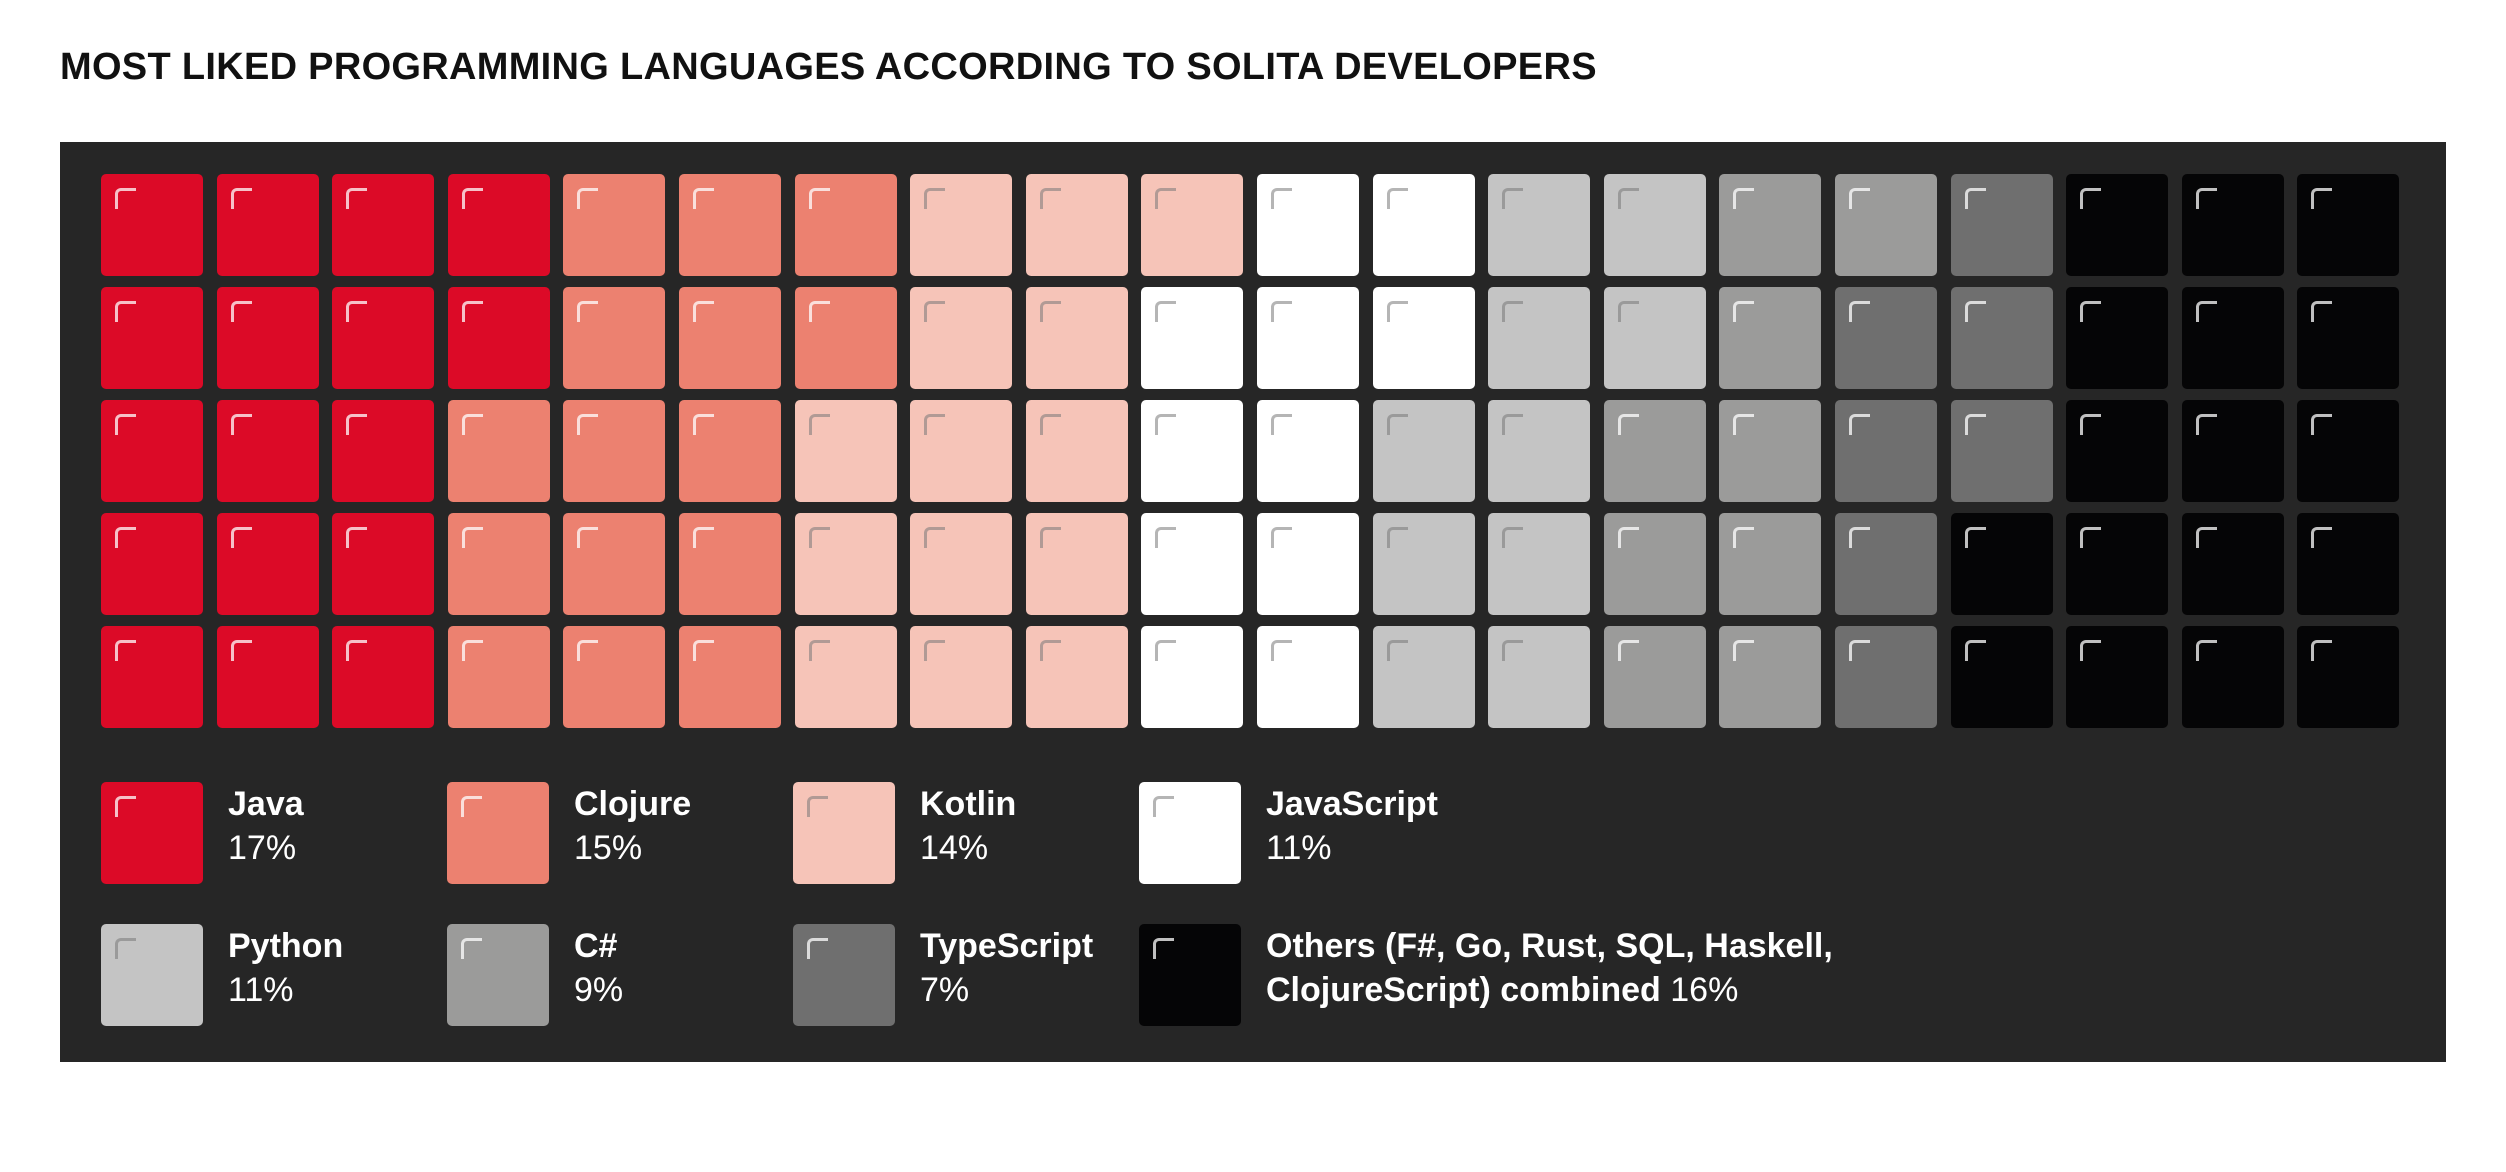 The height and width of the screenshot is (1172, 2506). I want to click on legend-label: Clojure 15%, so click(632, 826).